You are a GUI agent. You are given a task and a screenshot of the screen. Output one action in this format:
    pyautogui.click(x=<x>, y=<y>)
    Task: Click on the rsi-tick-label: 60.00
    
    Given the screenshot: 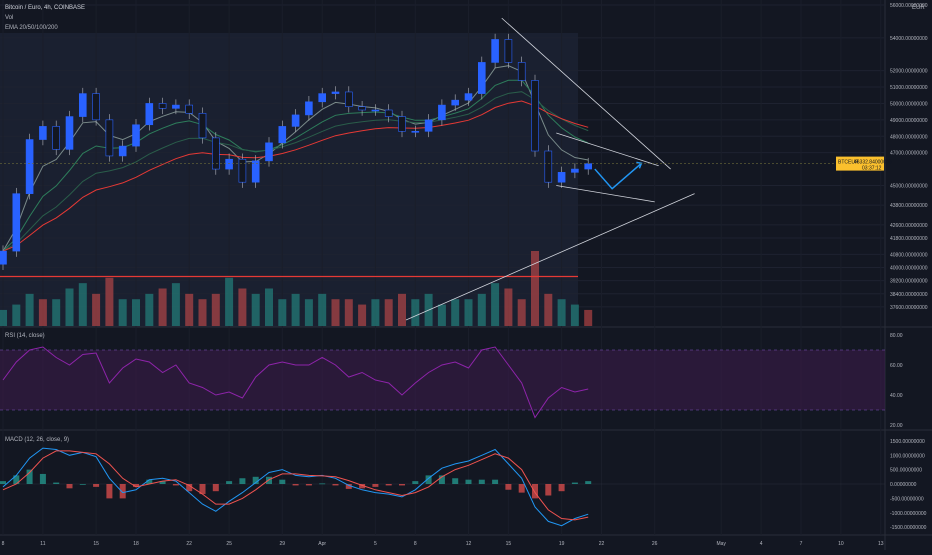 What is the action you would take?
    pyautogui.click(x=896, y=366)
    